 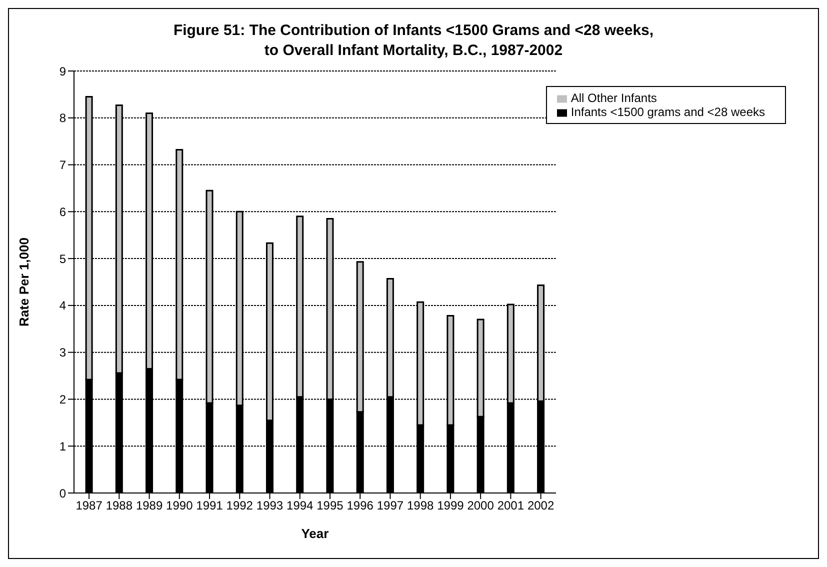 What do you see at coordinates (420, 505) in the screenshot?
I see `x-tick-label: 1998` at bounding box center [420, 505].